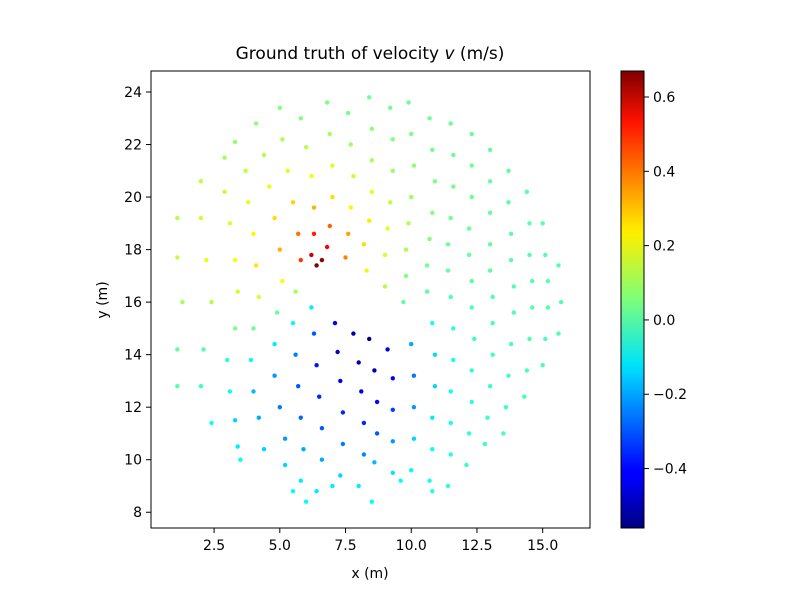  What do you see at coordinates (345, 546) in the screenshot?
I see `x-tick-label: 7.5` at bounding box center [345, 546].